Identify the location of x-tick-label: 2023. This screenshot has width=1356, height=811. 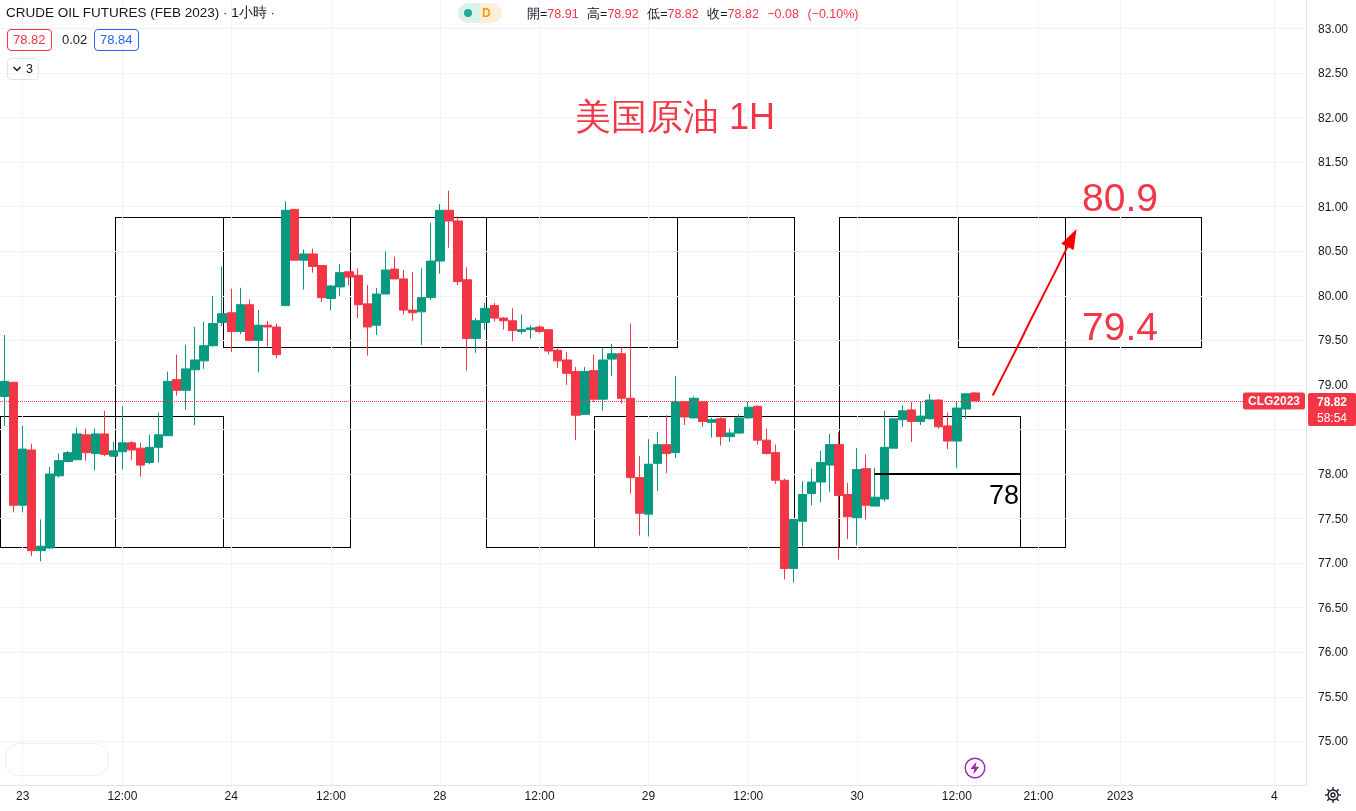
(1120, 796).